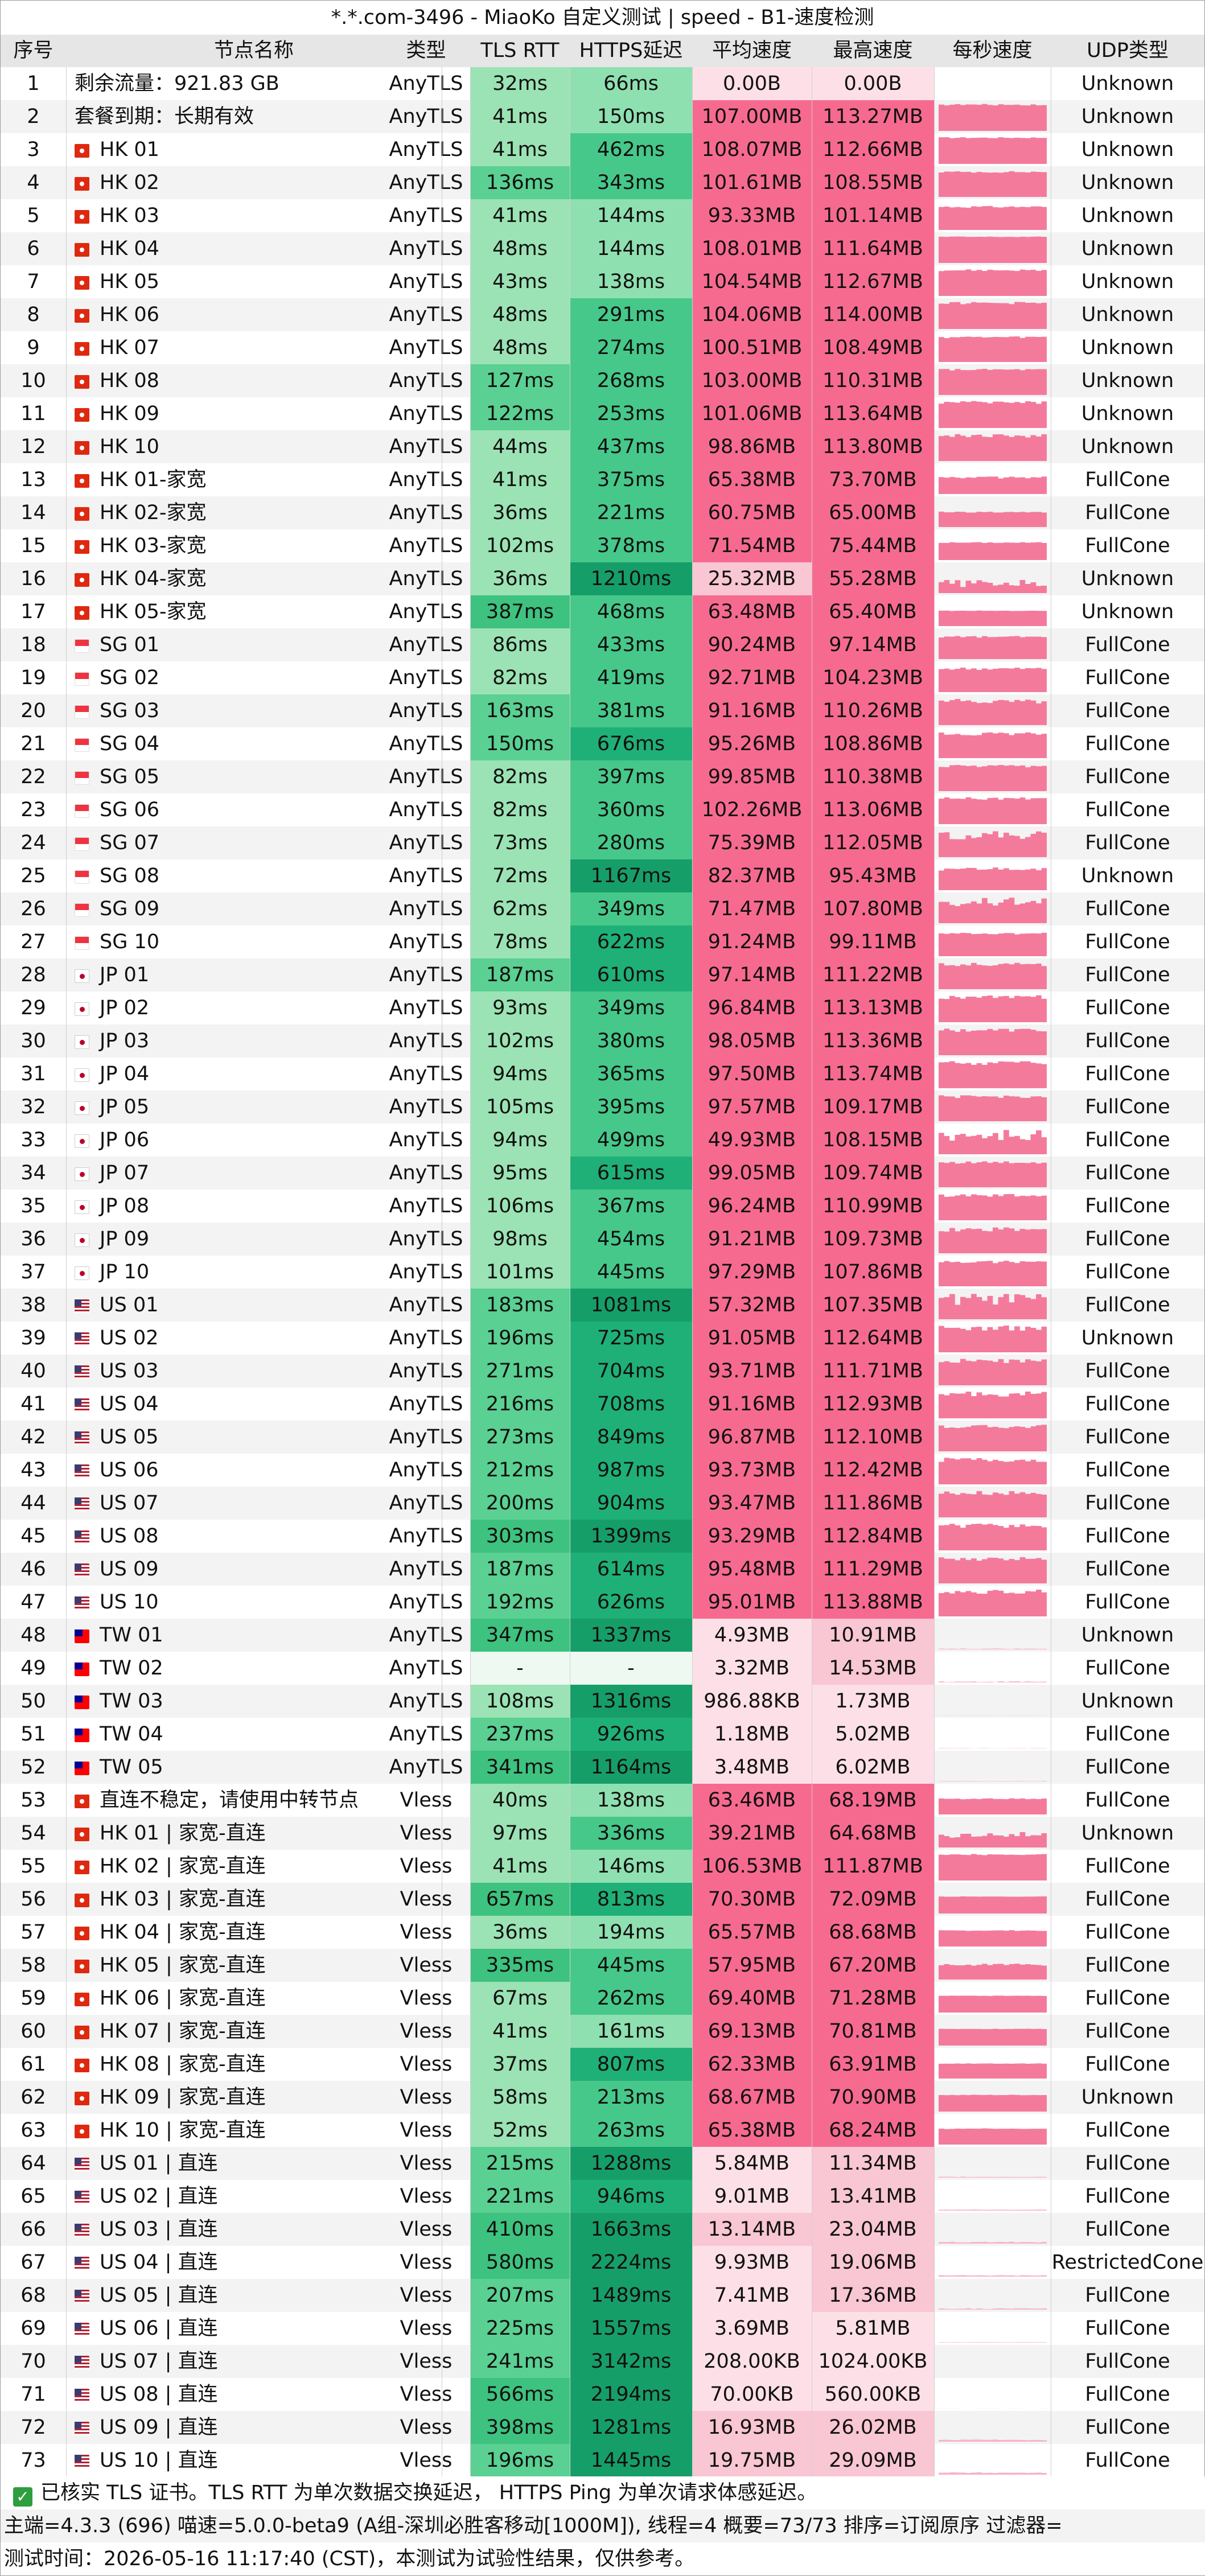  I want to click on cell-node-name: TW 04, so click(227, 1735).